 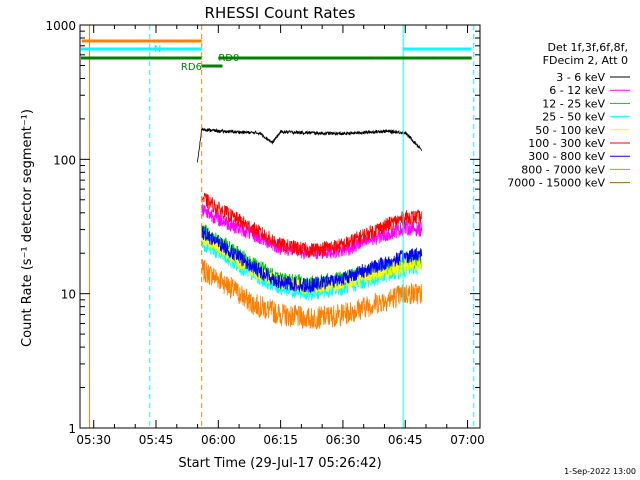 I want to click on bars-layer: N RD0 RD6, so click(x=276, y=56).